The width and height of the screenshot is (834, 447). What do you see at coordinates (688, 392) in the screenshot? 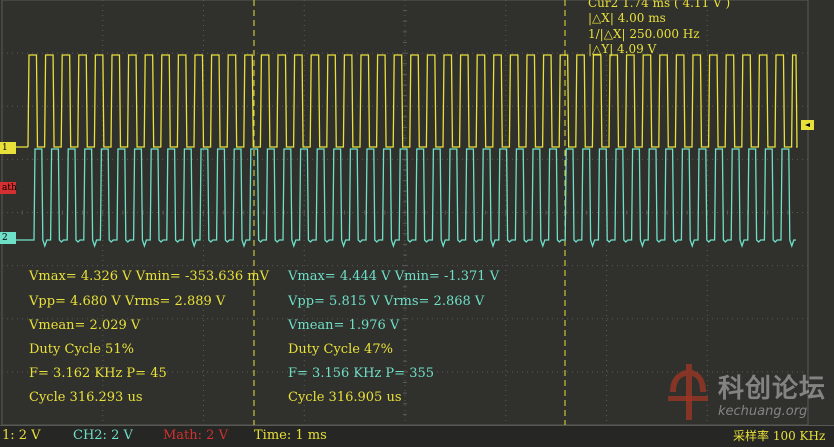
I see `kechuang-logo-icon` at bounding box center [688, 392].